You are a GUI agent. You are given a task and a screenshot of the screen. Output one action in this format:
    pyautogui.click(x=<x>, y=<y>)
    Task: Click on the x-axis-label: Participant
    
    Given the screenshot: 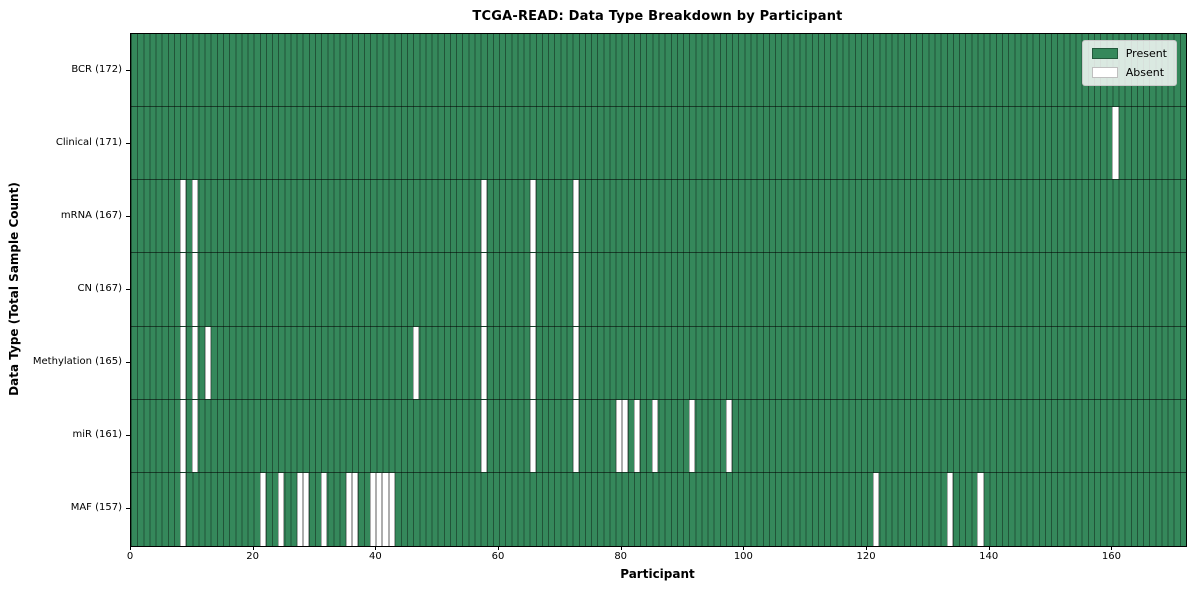 What is the action you would take?
    pyautogui.click(x=657, y=574)
    